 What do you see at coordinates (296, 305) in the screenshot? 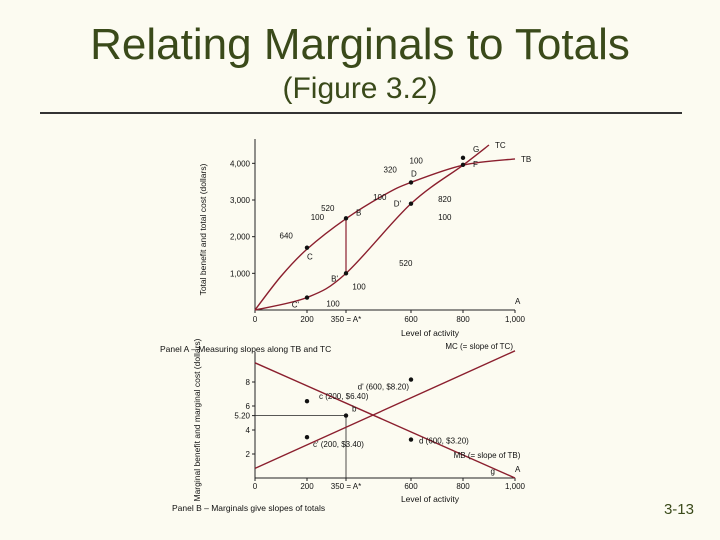
I see `point-label: C'` at bounding box center [296, 305].